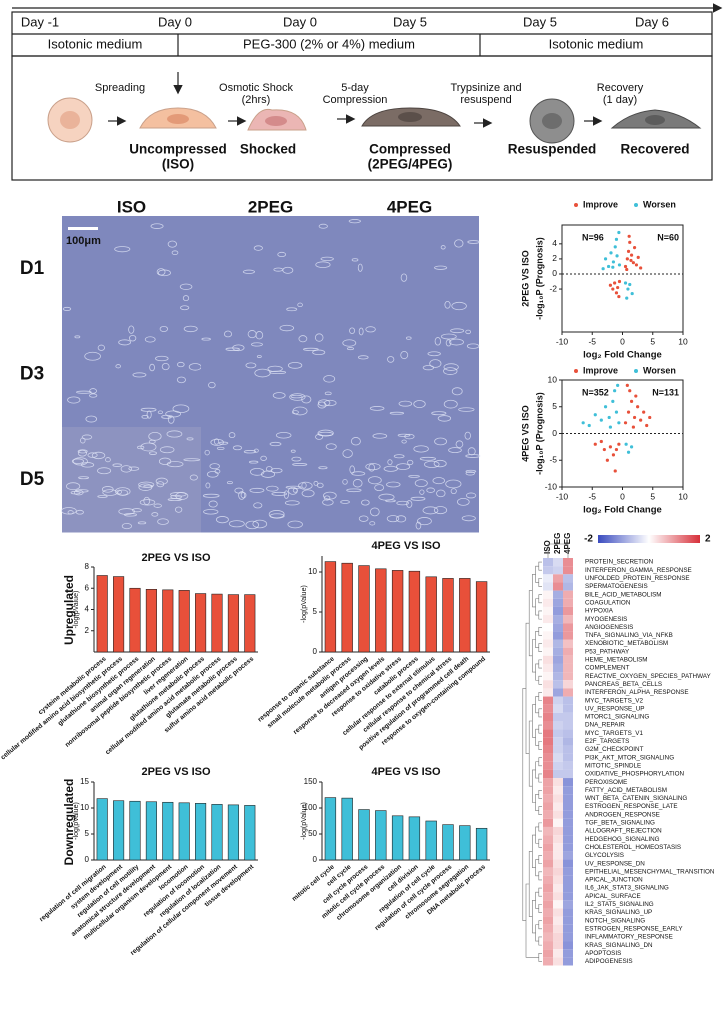 The image size is (727, 1013). What do you see at coordinates (87, 630) in the screenshot?
I see `y-tick-label: 2` at bounding box center [87, 630].